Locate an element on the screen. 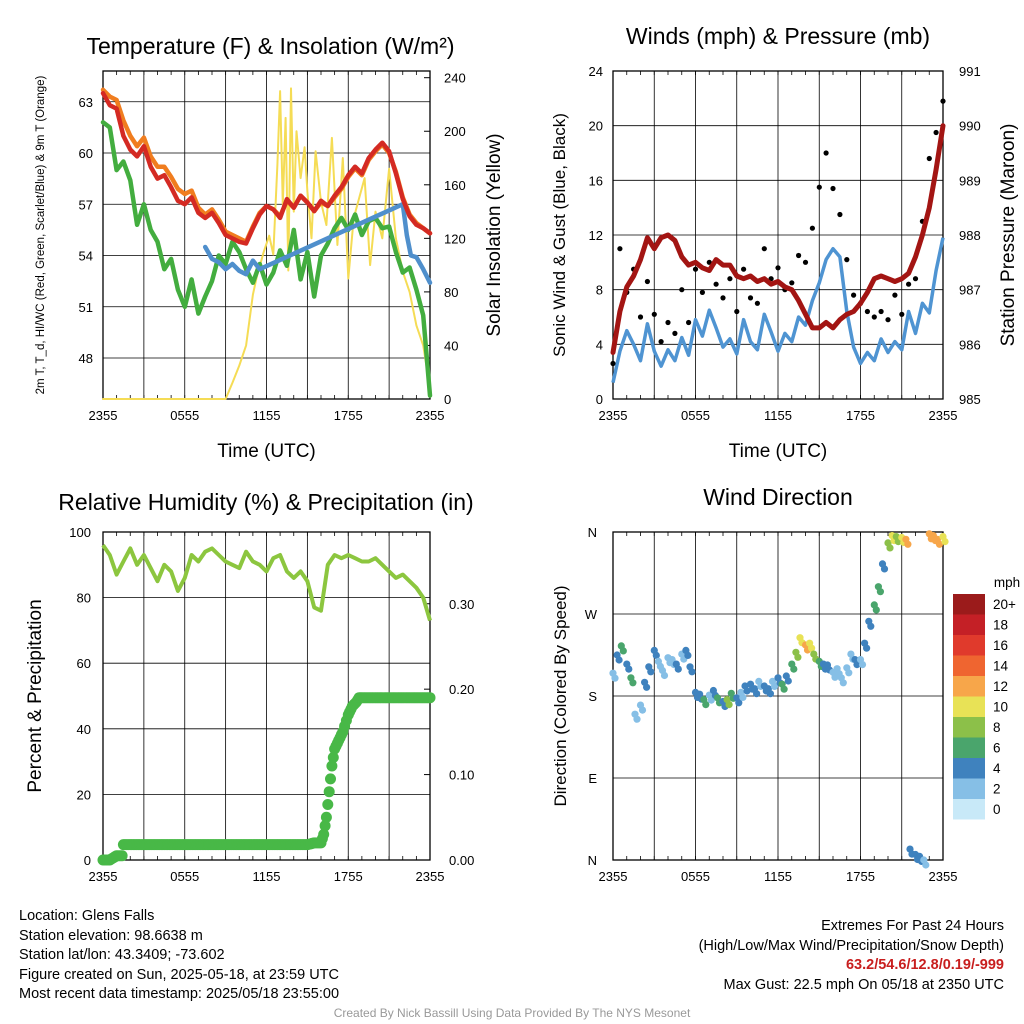  panel-title: Winds (mph) & Pressure (mb) is located at coordinates (778, 36).